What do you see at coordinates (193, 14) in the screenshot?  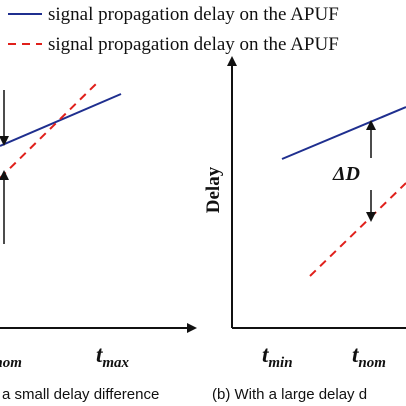 I see `legend-solid-label: signal propagation delay on the APUF` at bounding box center [193, 14].